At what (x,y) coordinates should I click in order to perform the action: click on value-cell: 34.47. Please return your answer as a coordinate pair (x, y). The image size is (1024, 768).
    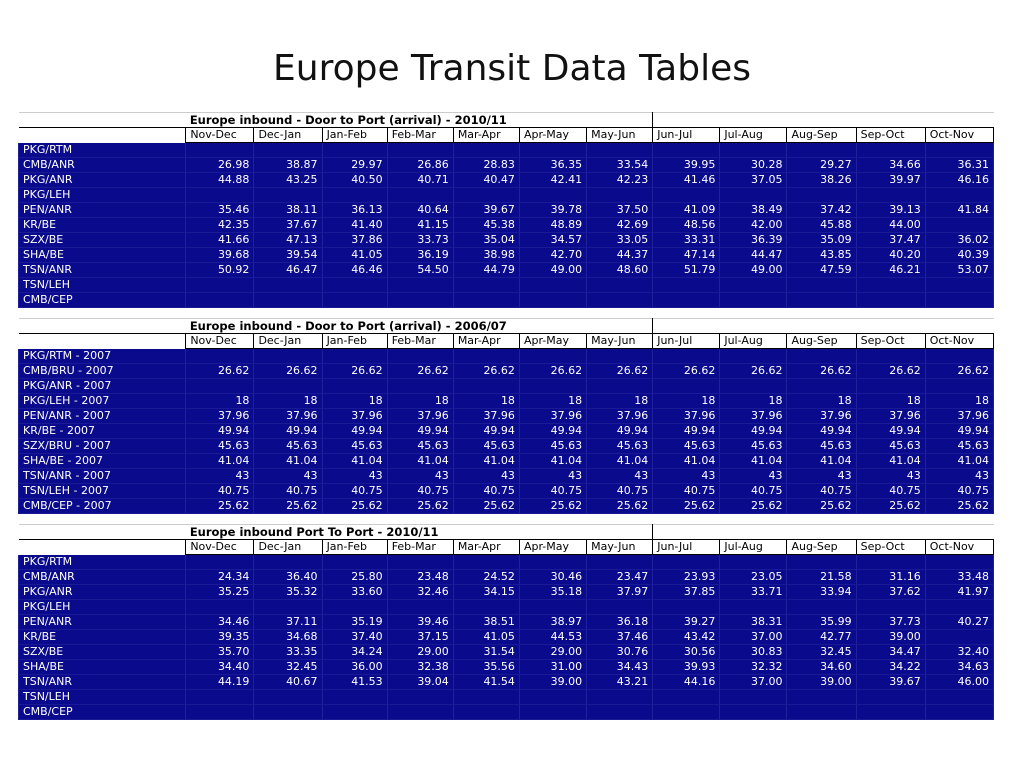
    Looking at the image, I should click on (890, 652).